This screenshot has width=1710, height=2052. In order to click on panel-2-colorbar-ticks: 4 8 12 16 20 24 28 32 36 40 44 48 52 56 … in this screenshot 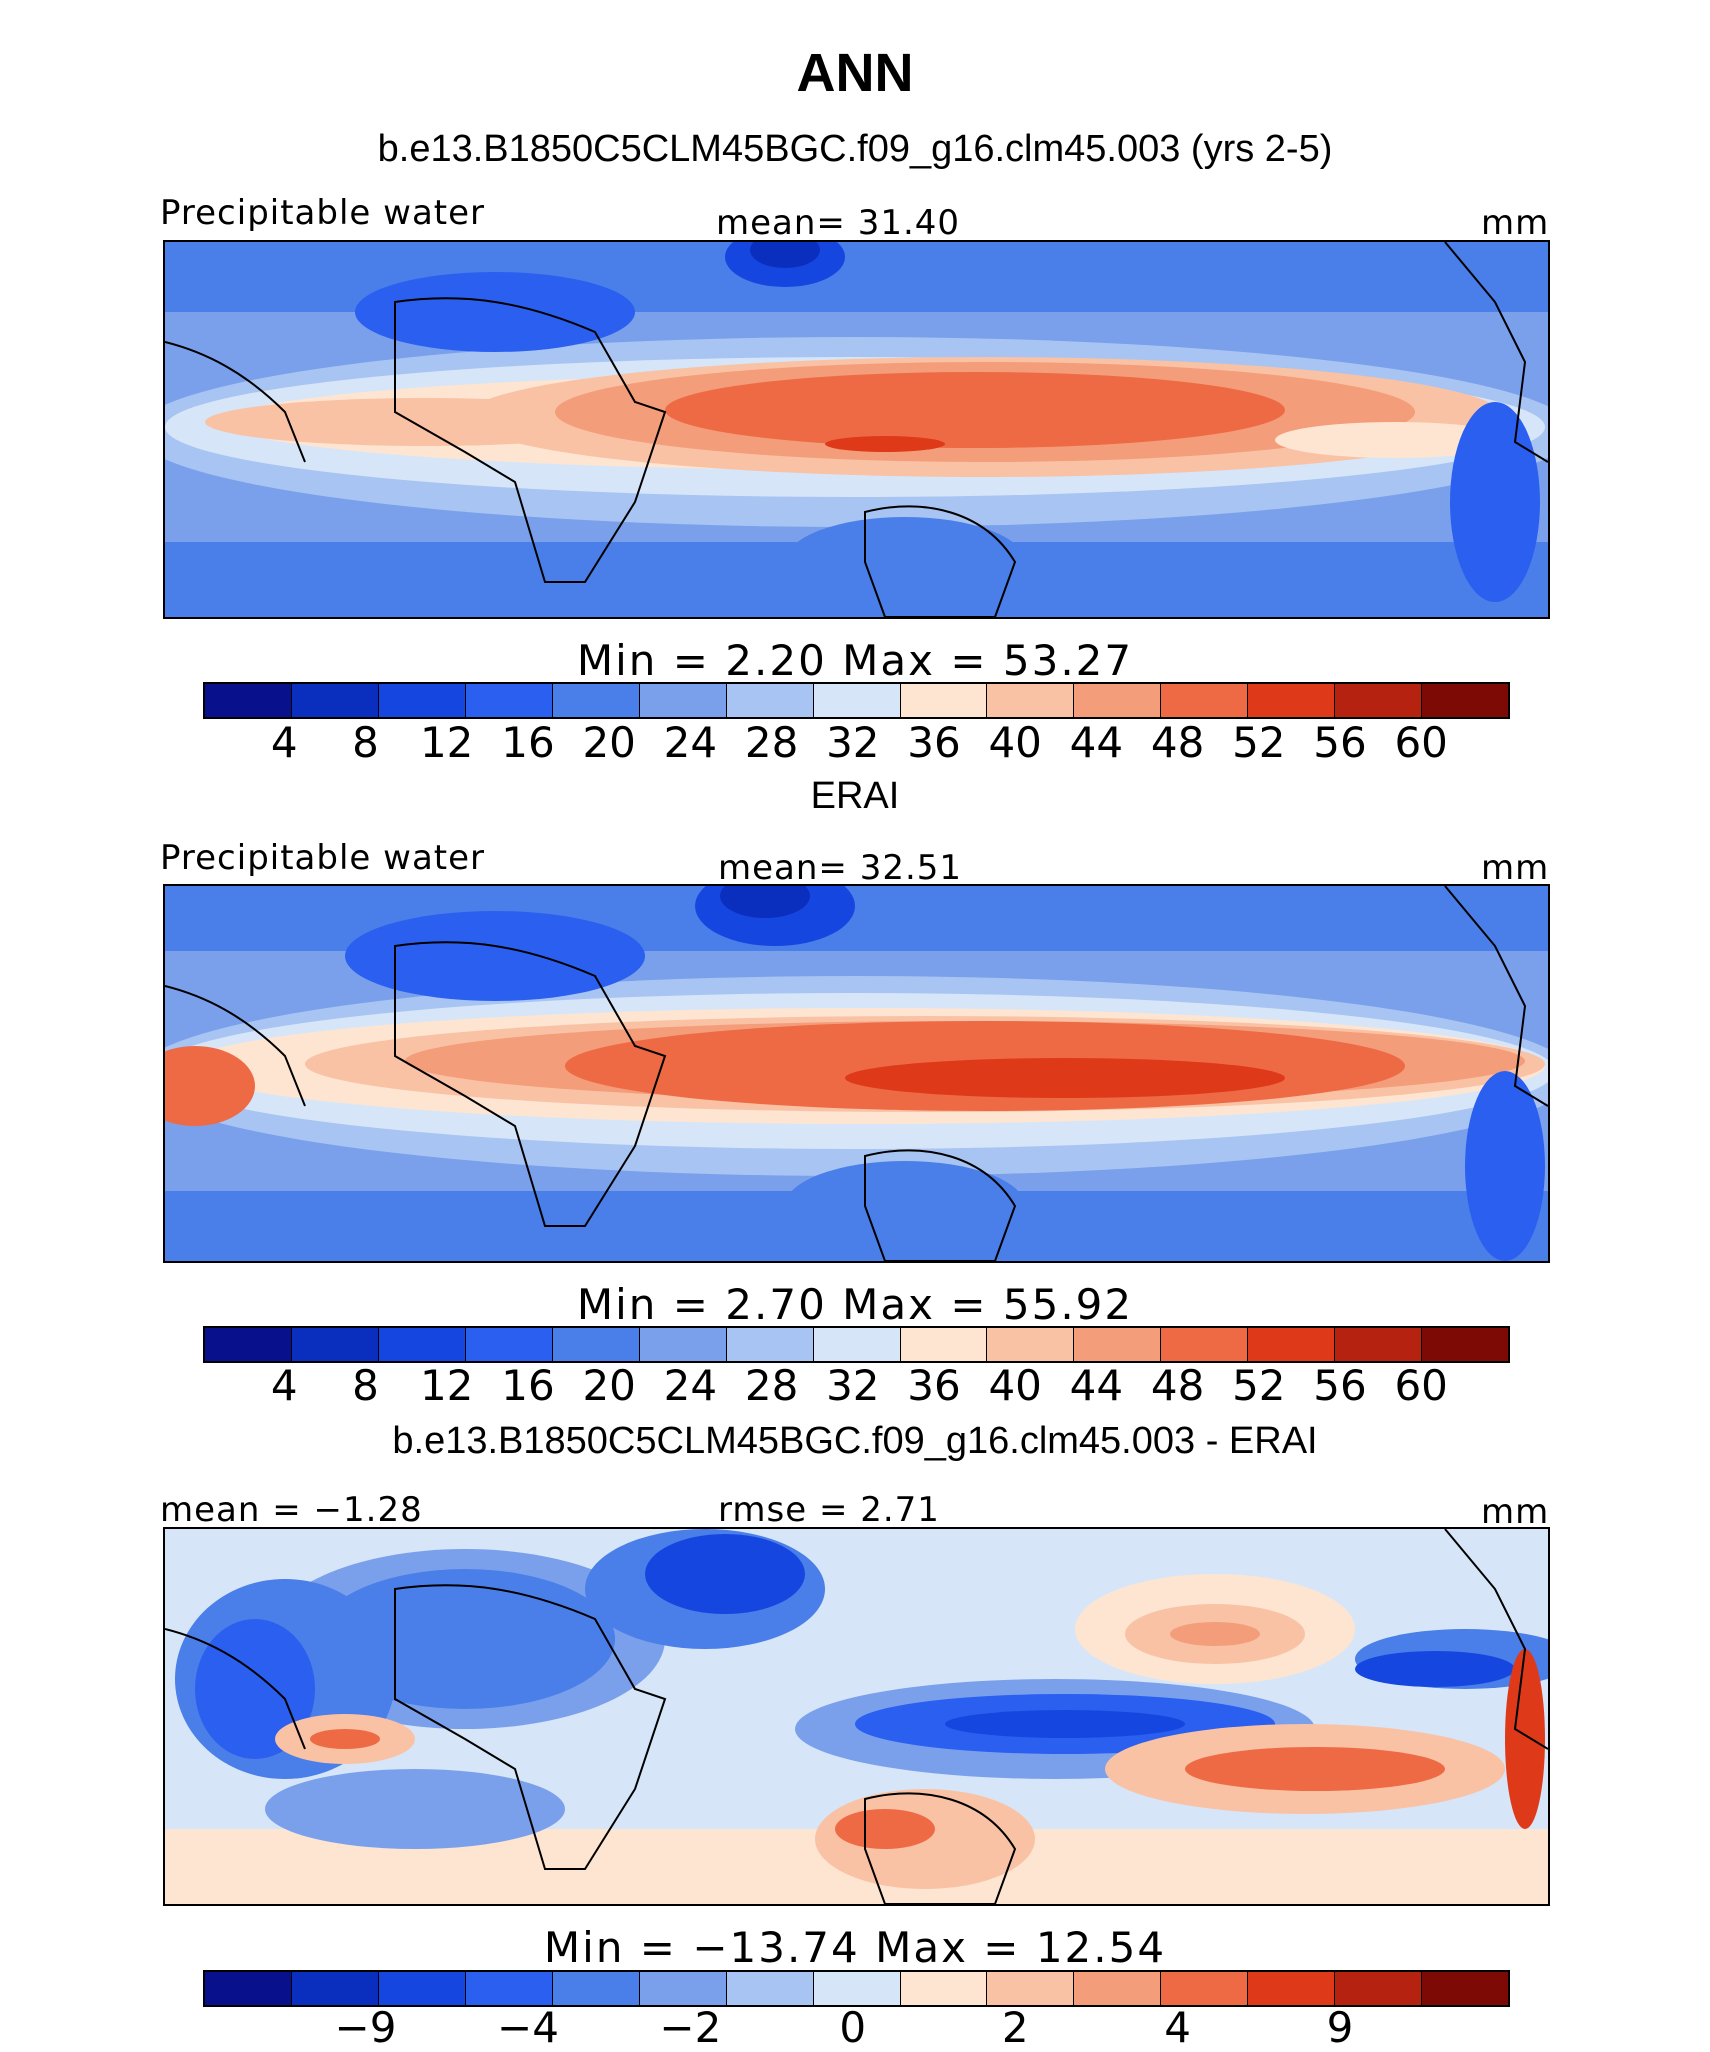, I will do `click(855, 1386)`.